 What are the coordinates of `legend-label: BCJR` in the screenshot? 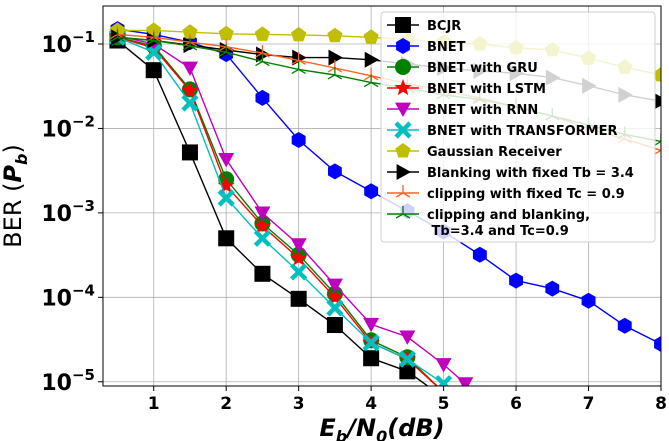 It's located at (444, 26).